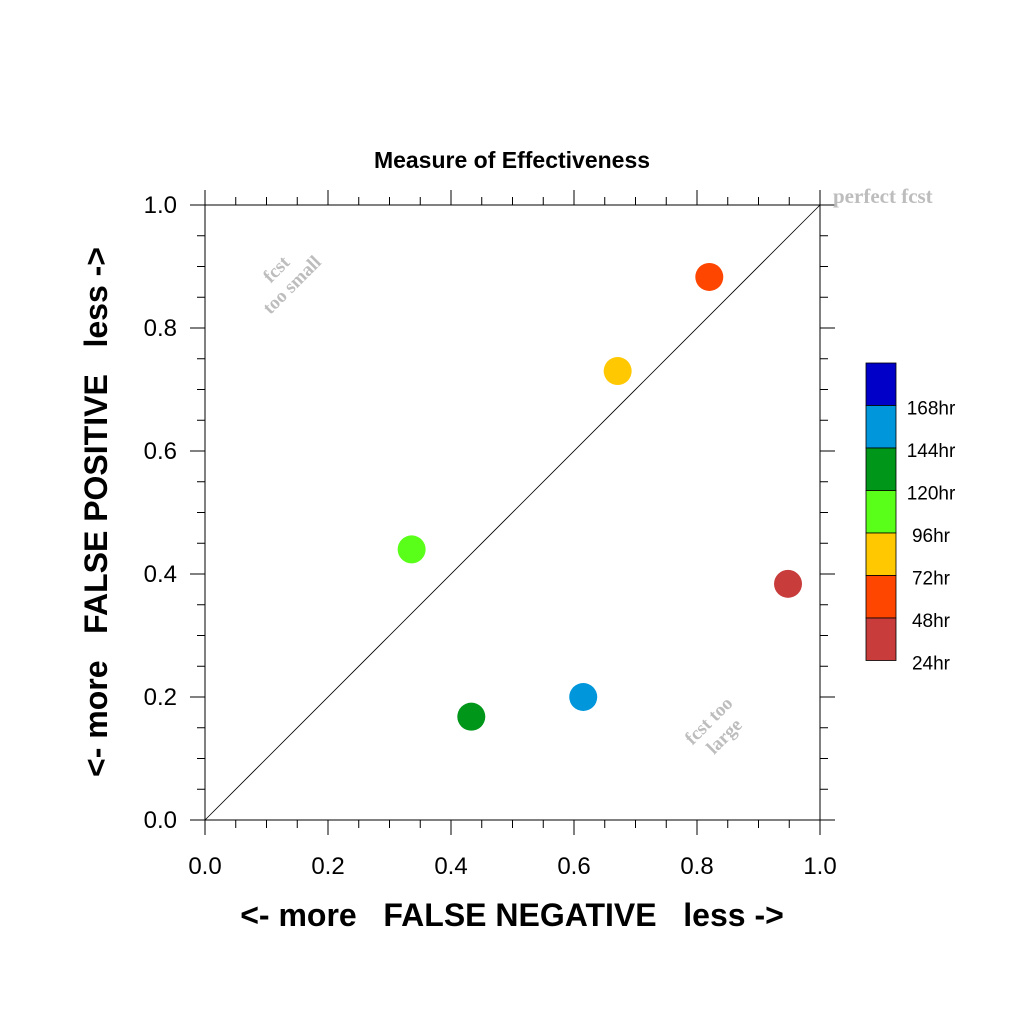  What do you see at coordinates (881, 427) in the screenshot?
I see `legend-swatch-144hr` at bounding box center [881, 427].